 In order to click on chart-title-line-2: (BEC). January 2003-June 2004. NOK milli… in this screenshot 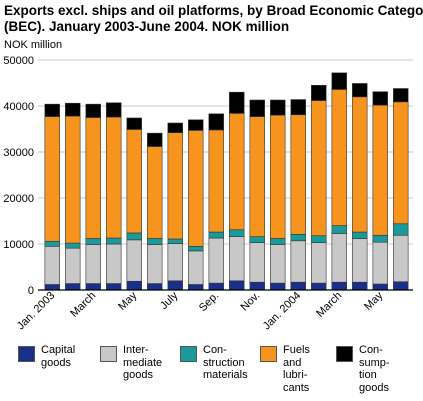, I will do `click(147, 26)`.